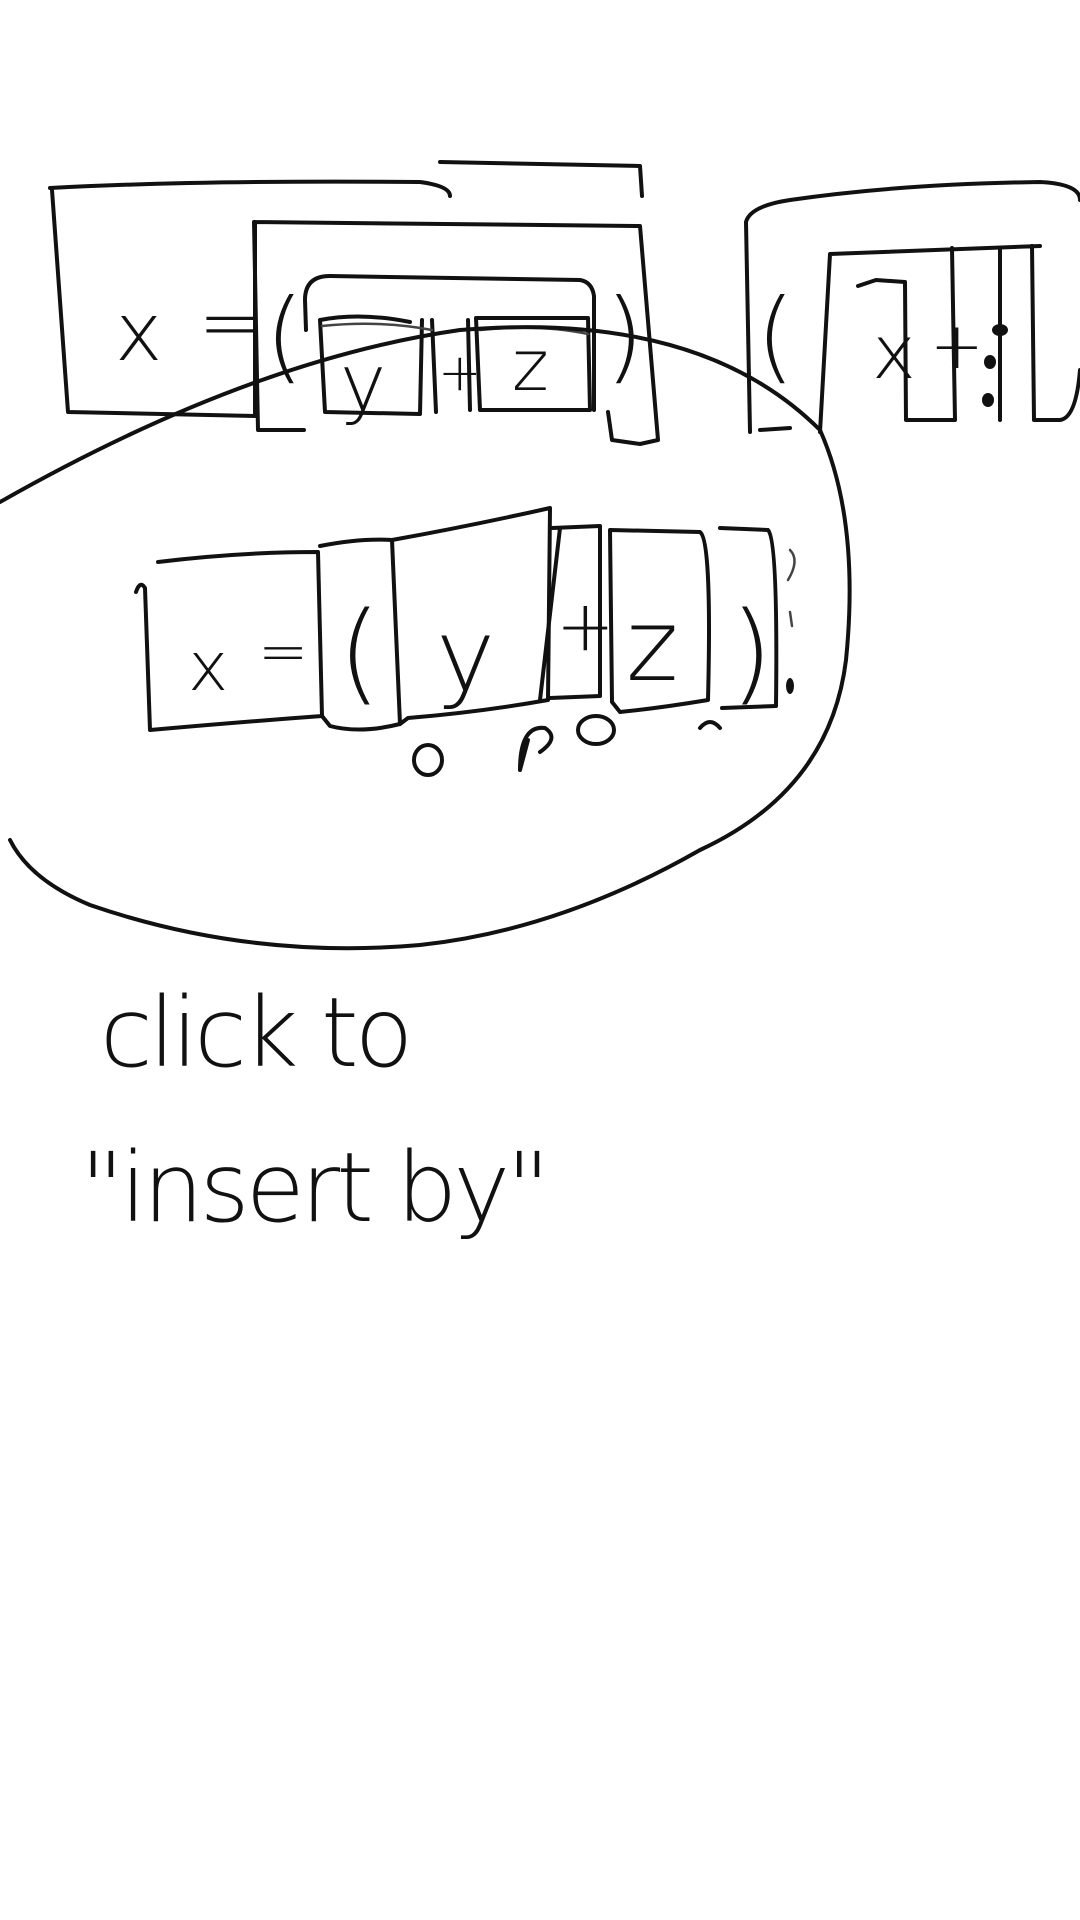 The width and height of the screenshot is (1080, 1920). I want to click on top-open-paren: (, so click(284, 335).